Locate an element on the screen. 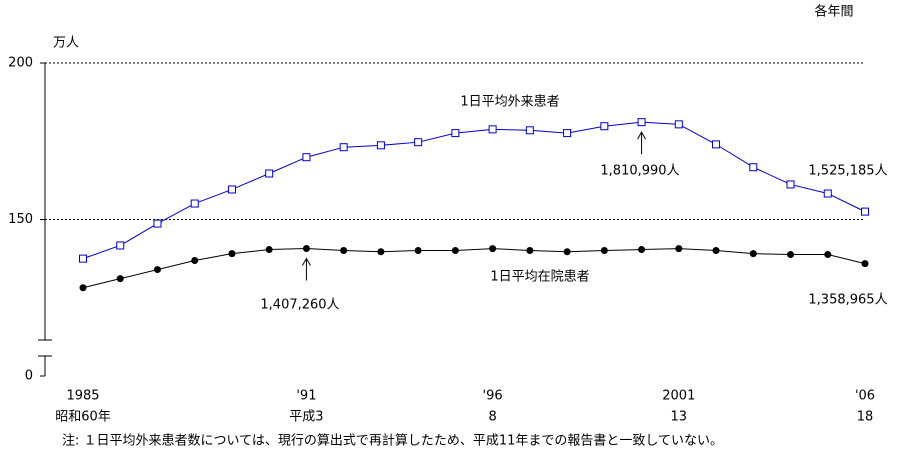  era-tick-label: 8 is located at coordinates (492, 417).